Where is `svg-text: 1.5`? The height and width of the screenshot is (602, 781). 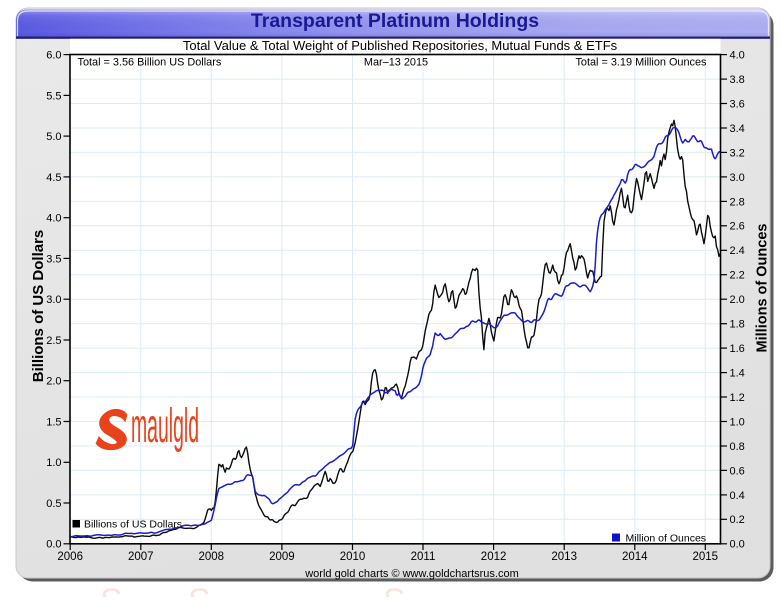 svg-text: 1.5 is located at coordinates (53, 422).